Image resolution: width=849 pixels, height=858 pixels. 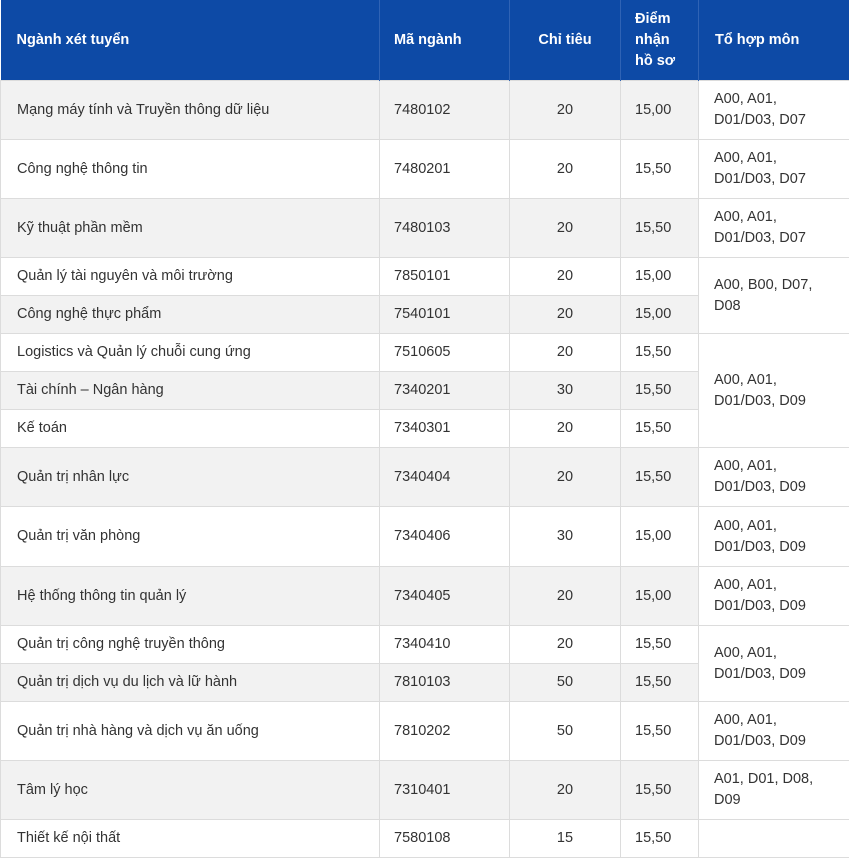 What do you see at coordinates (190, 683) in the screenshot?
I see `major-name: Quản trị dịch vụ du lịch và lữ hành` at bounding box center [190, 683].